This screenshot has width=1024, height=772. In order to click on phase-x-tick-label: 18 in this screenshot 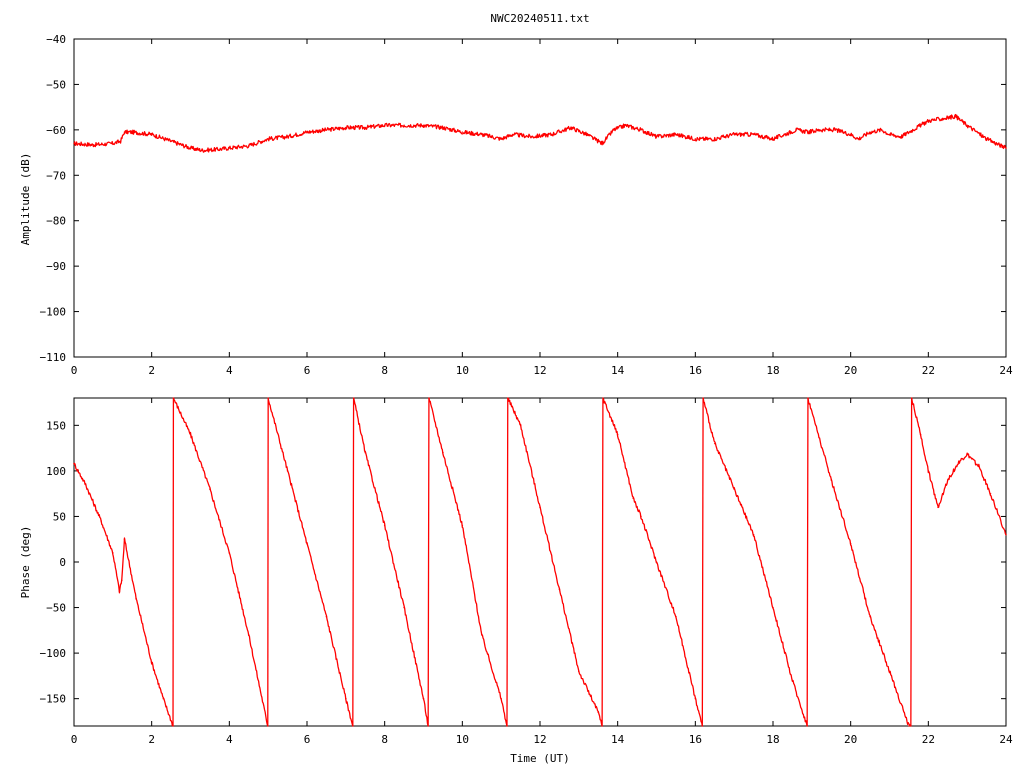, I will do `click(772, 739)`.